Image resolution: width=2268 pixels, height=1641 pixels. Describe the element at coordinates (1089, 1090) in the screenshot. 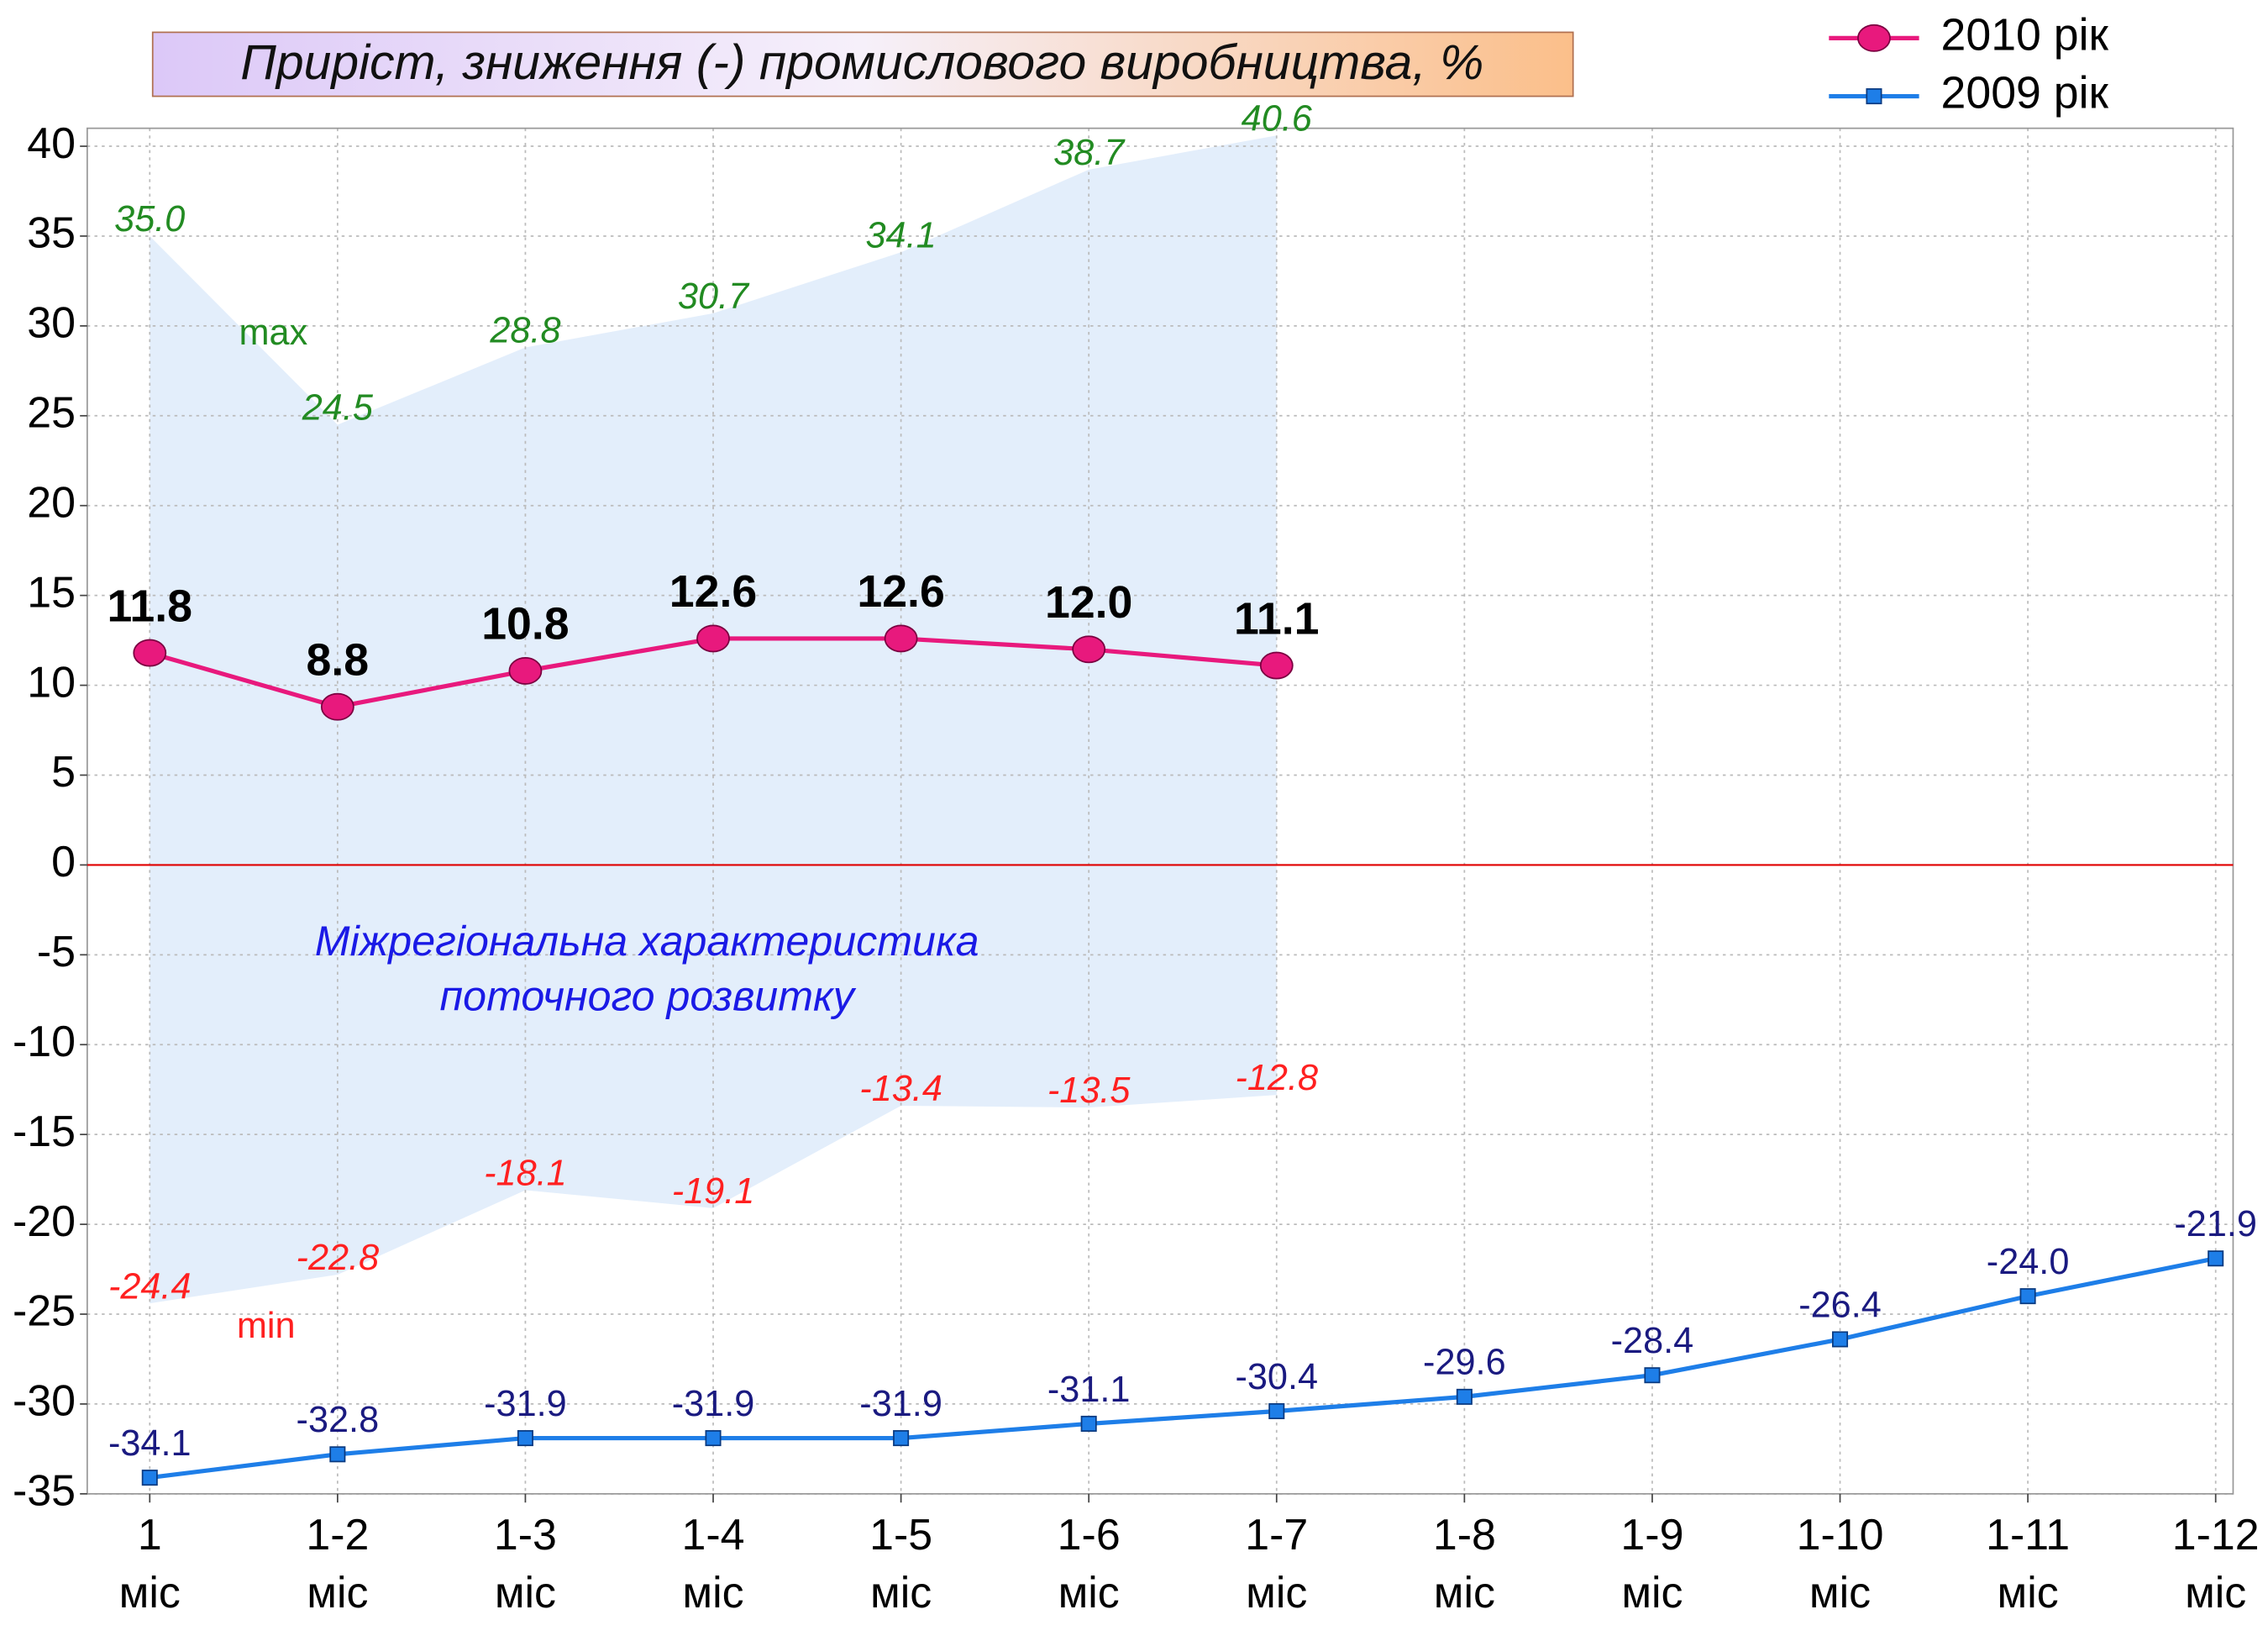

I see `min-label: -13.5` at that location.